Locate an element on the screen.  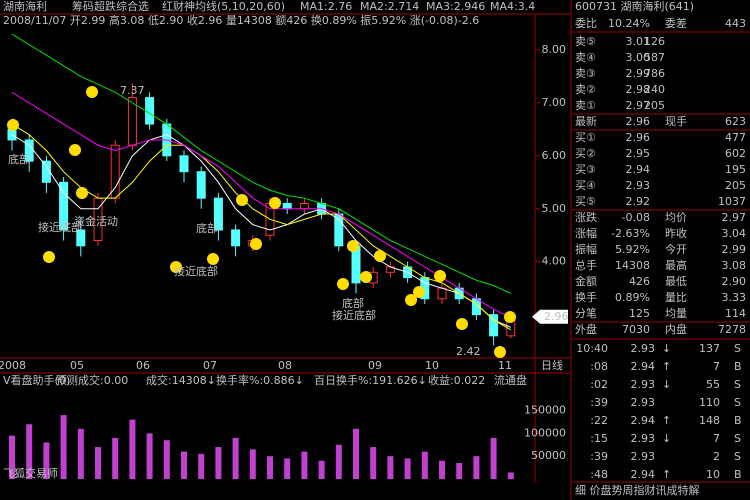
quote-cell: 2.96 is located at coordinates (638, 121).